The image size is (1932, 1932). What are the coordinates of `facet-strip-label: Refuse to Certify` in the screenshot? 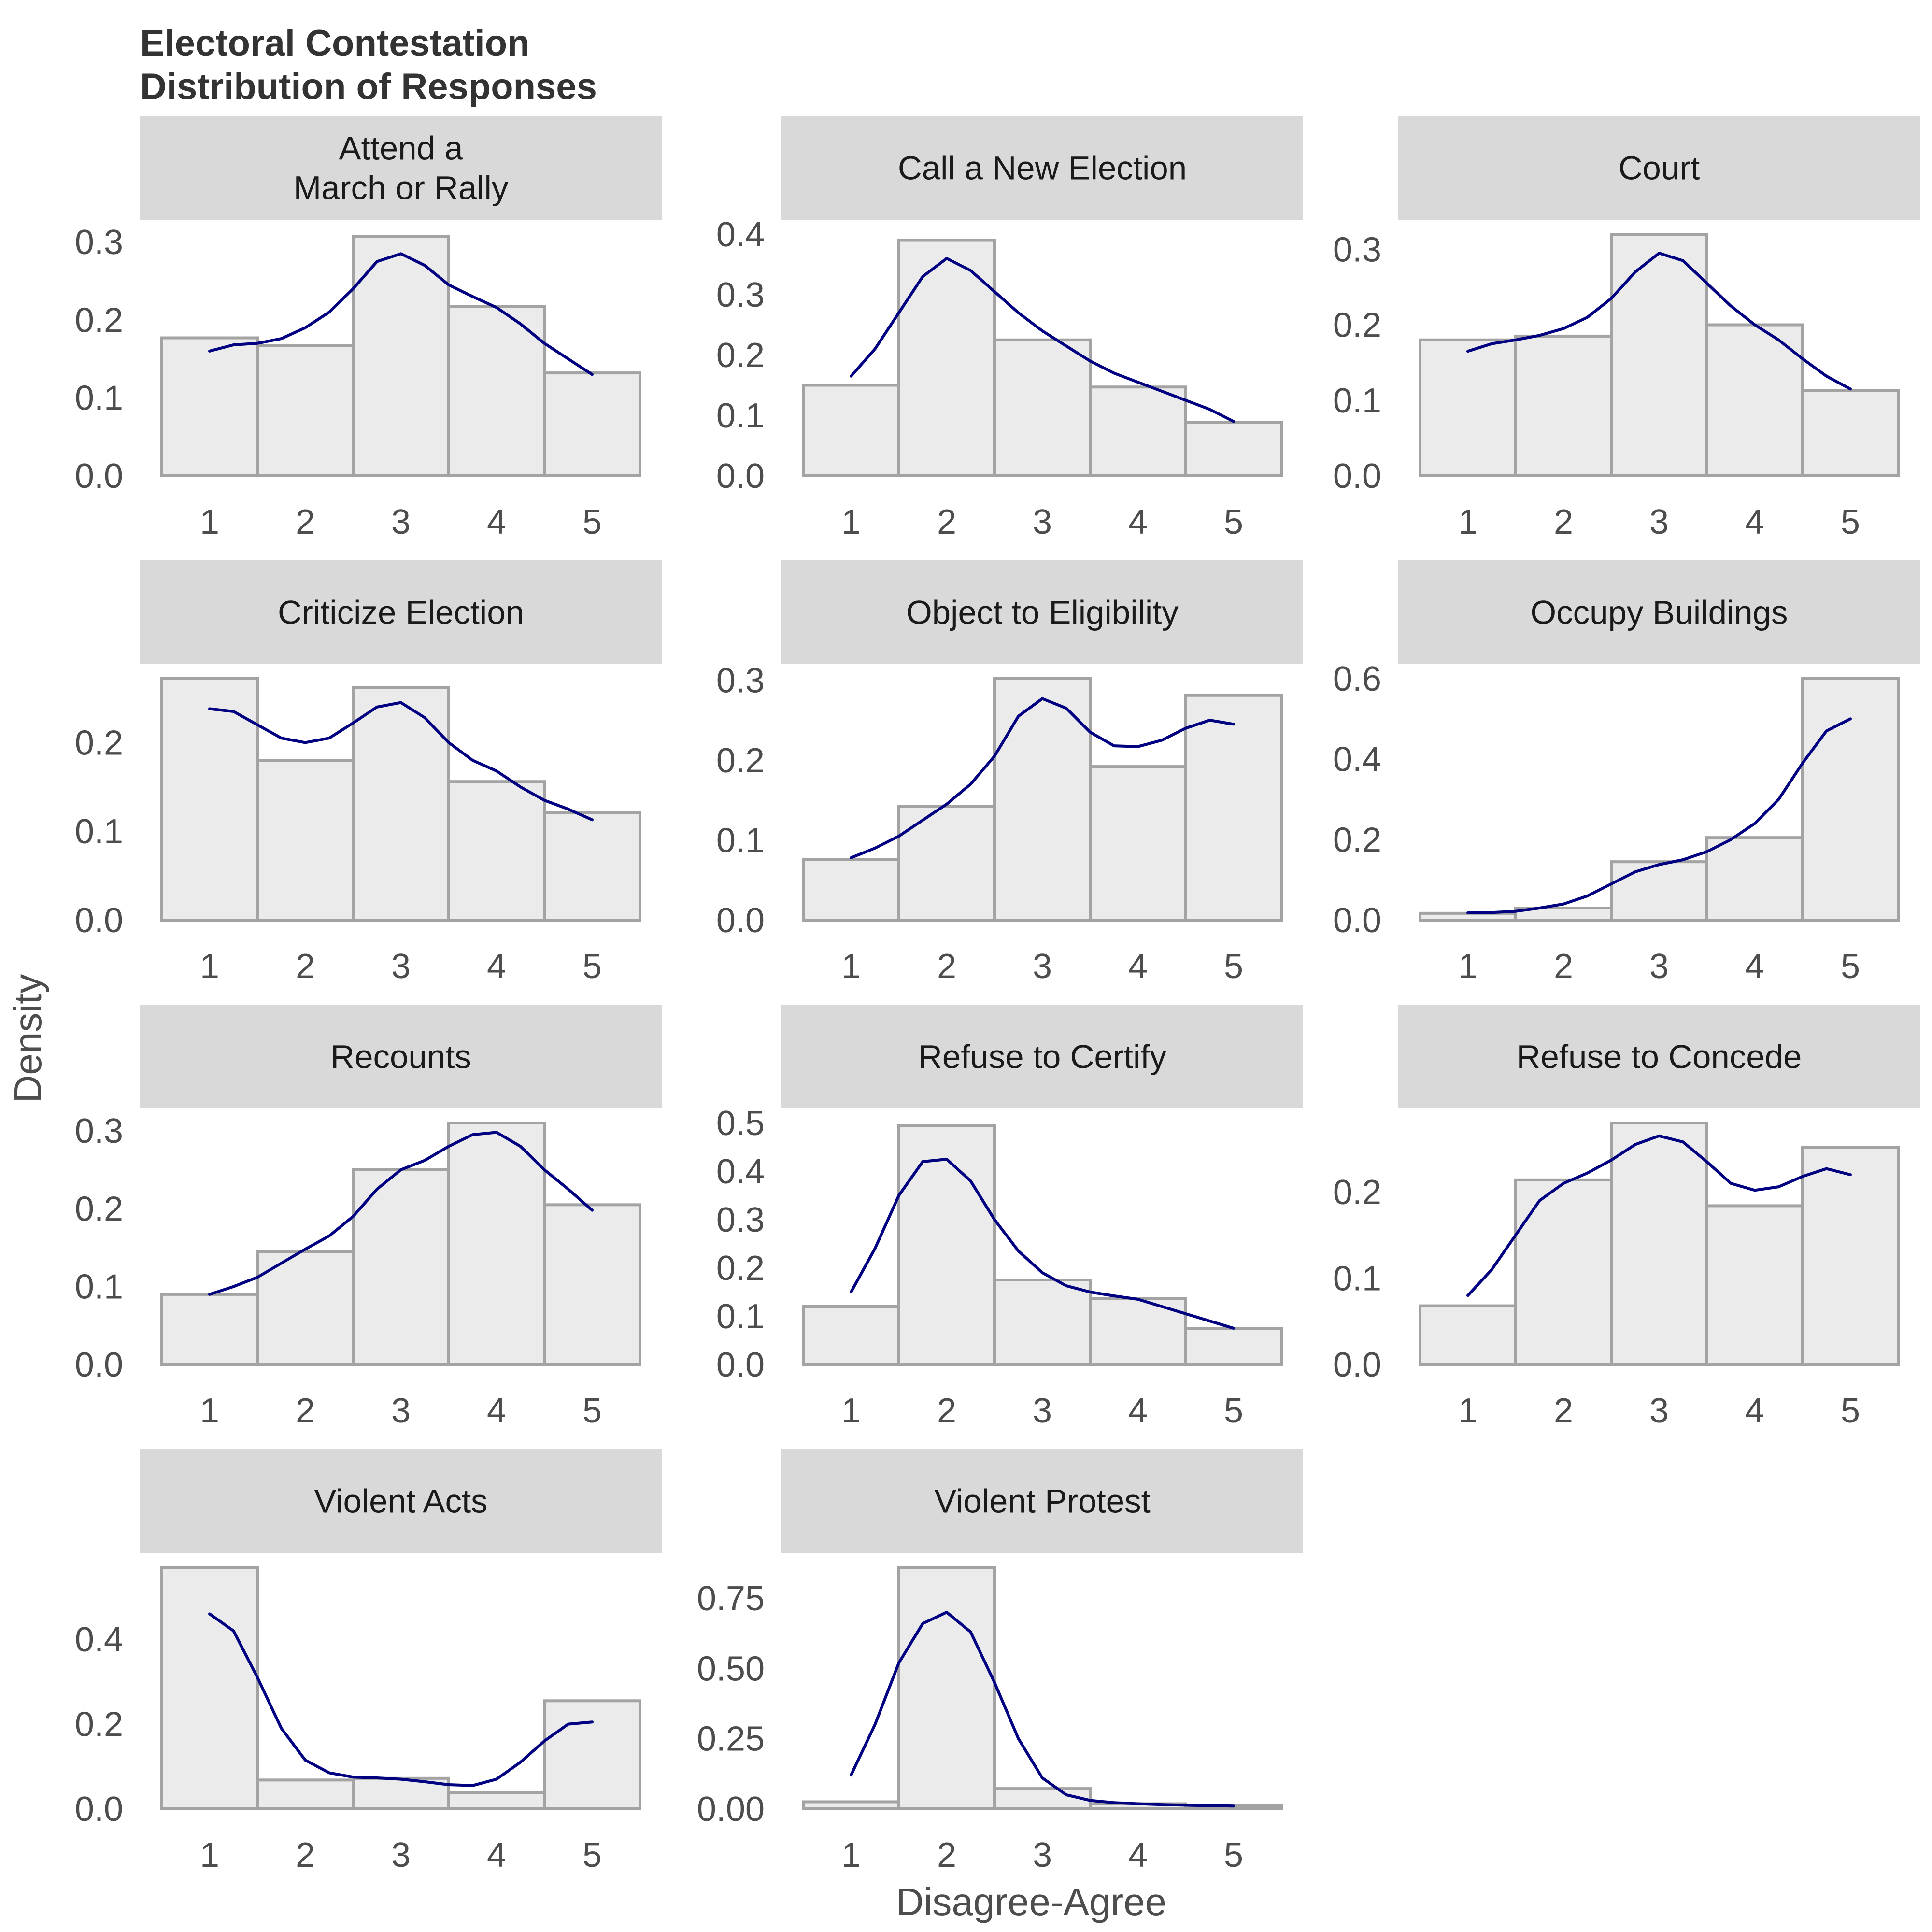 It's located at (1042, 1057).